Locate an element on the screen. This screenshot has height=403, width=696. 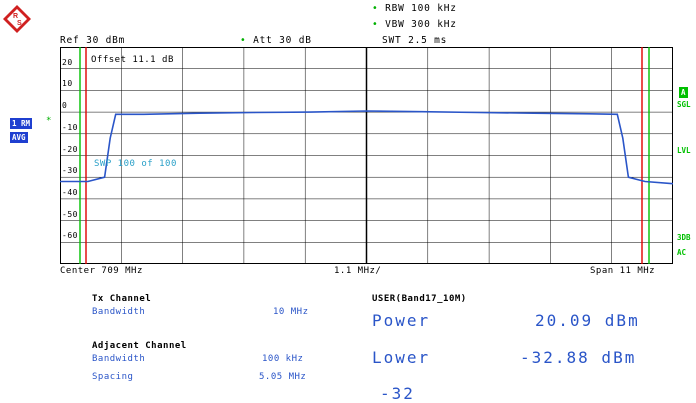
adj-bandwidth-label: Bandwidth is located at coordinates (119, 359).